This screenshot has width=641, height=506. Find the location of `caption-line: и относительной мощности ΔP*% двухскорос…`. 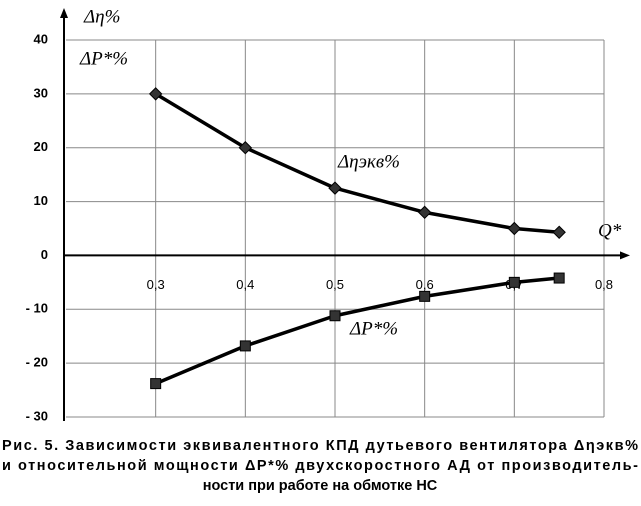

caption-line: и относительной мощности ΔP*% двухскорос… is located at coordinates (320, 466).